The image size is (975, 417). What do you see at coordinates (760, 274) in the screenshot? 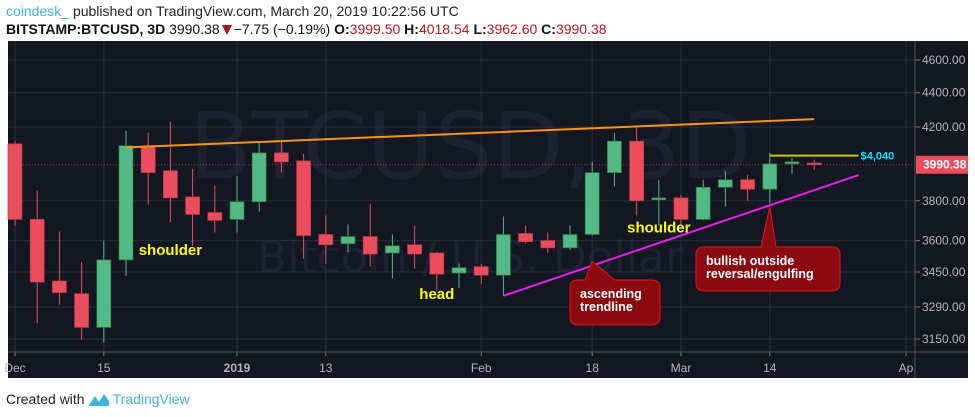
I see `callout-text: reversal/engulfing` at bounding box center [760, 274].